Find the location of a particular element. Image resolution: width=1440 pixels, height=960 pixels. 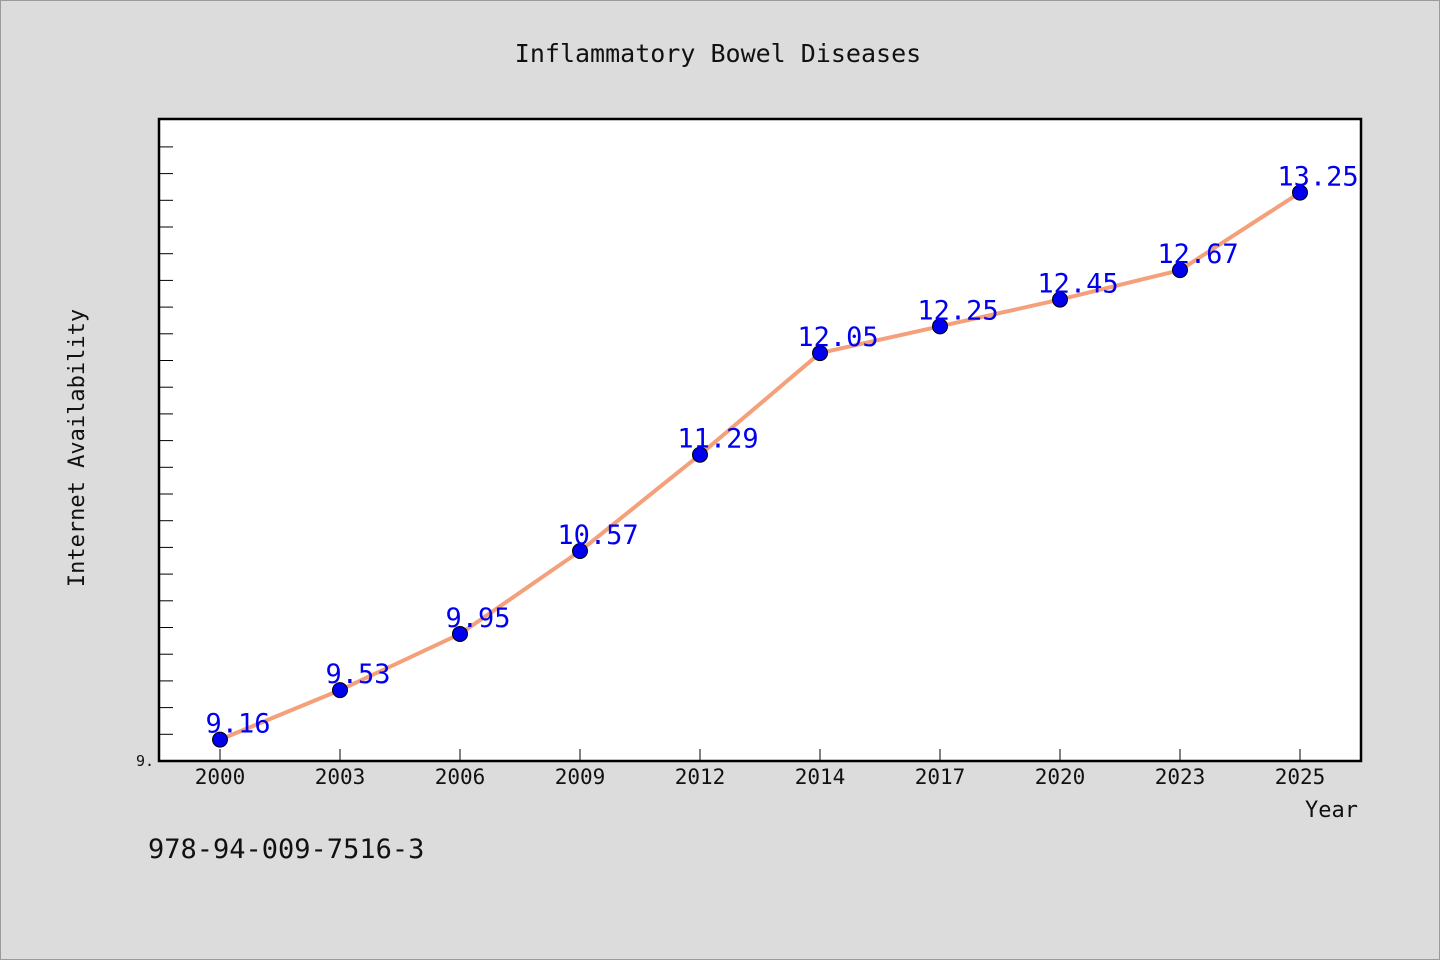

data-label: 12.25 is located at coordinates (957, 310).